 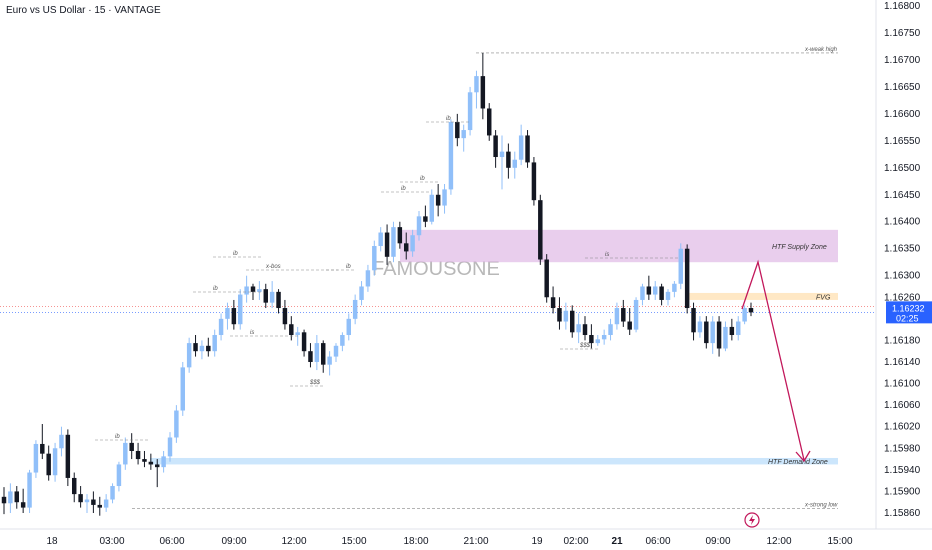 What do you see at coordinates (902, 141) in the screenshot?
I see `y-tick-label: 1.16550` at bounding box center [902, 141].